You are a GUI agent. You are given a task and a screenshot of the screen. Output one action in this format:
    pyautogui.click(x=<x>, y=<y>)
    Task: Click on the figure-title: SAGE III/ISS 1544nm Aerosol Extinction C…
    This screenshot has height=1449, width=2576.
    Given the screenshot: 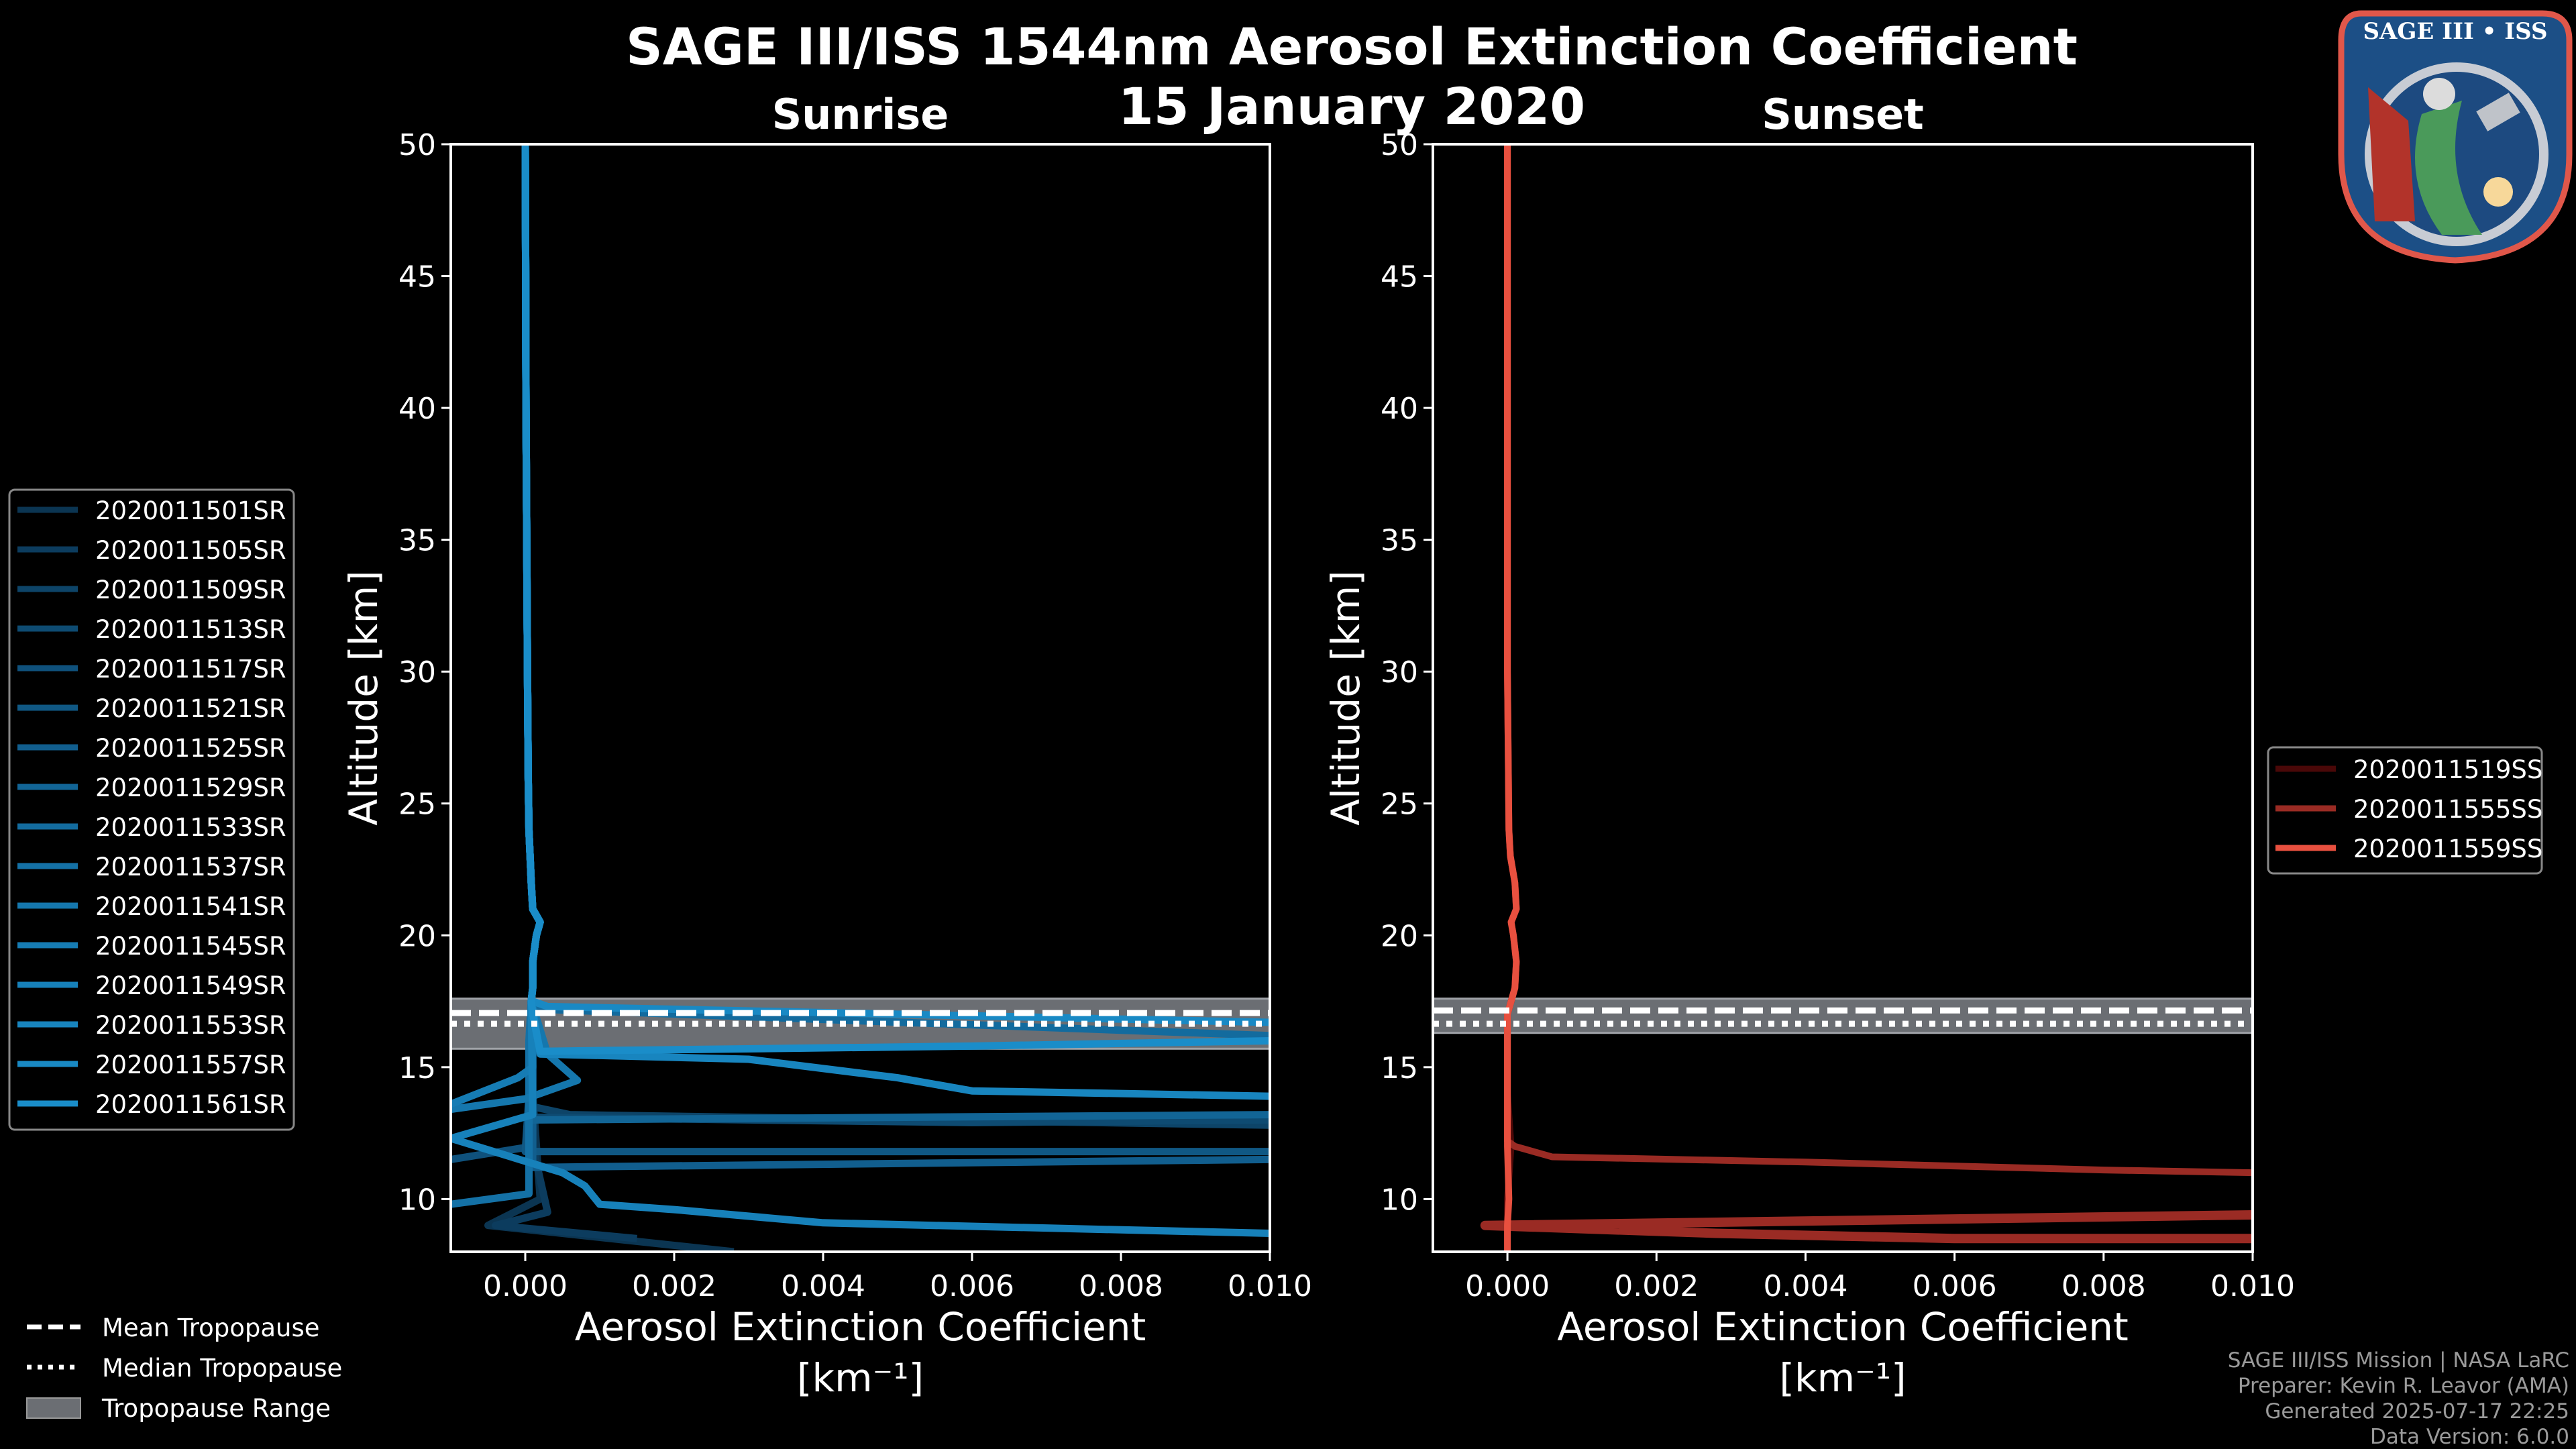 What is the action you would take?
    pyautogui.click(x=1352, y=46)
    